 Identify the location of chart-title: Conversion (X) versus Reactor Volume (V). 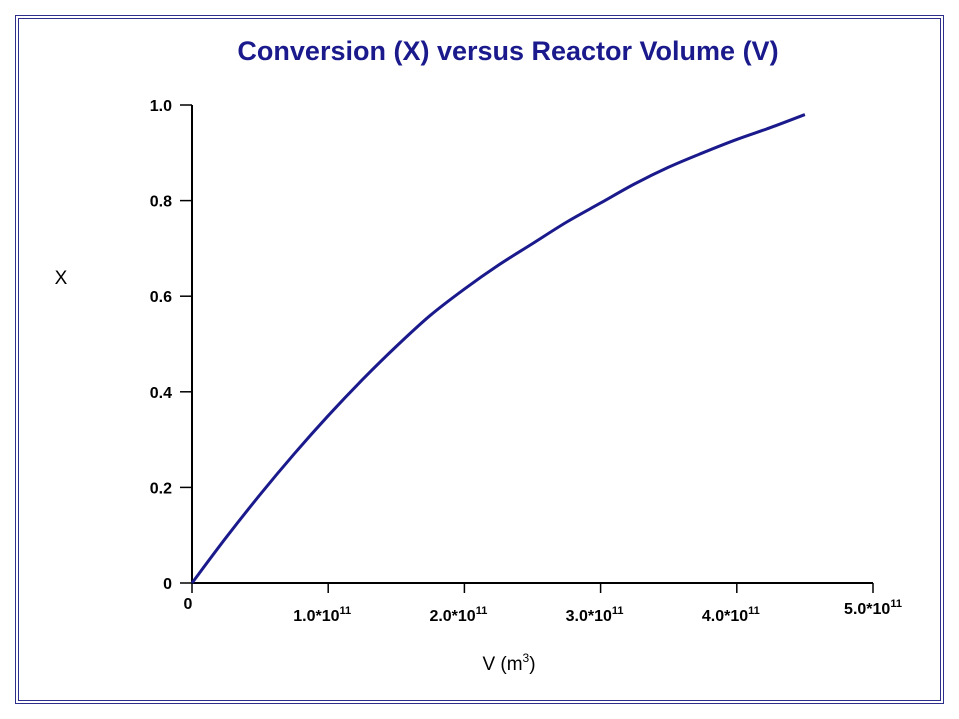
(507, 51).